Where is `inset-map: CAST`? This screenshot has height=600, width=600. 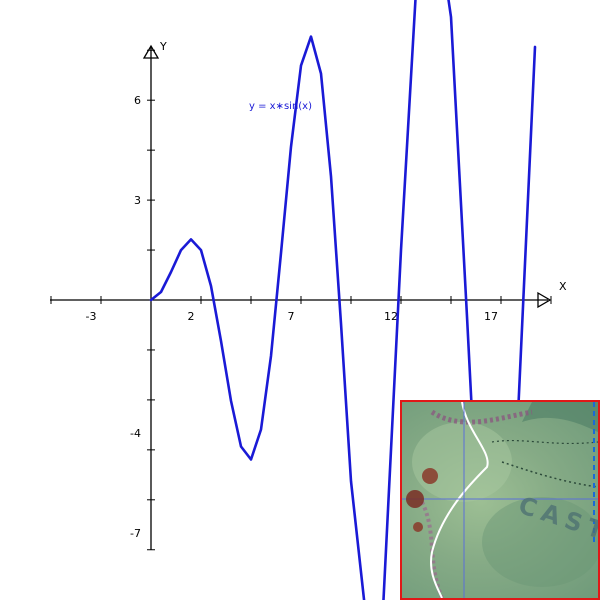 inset-map: CAST is located at coordinates (500, 500).